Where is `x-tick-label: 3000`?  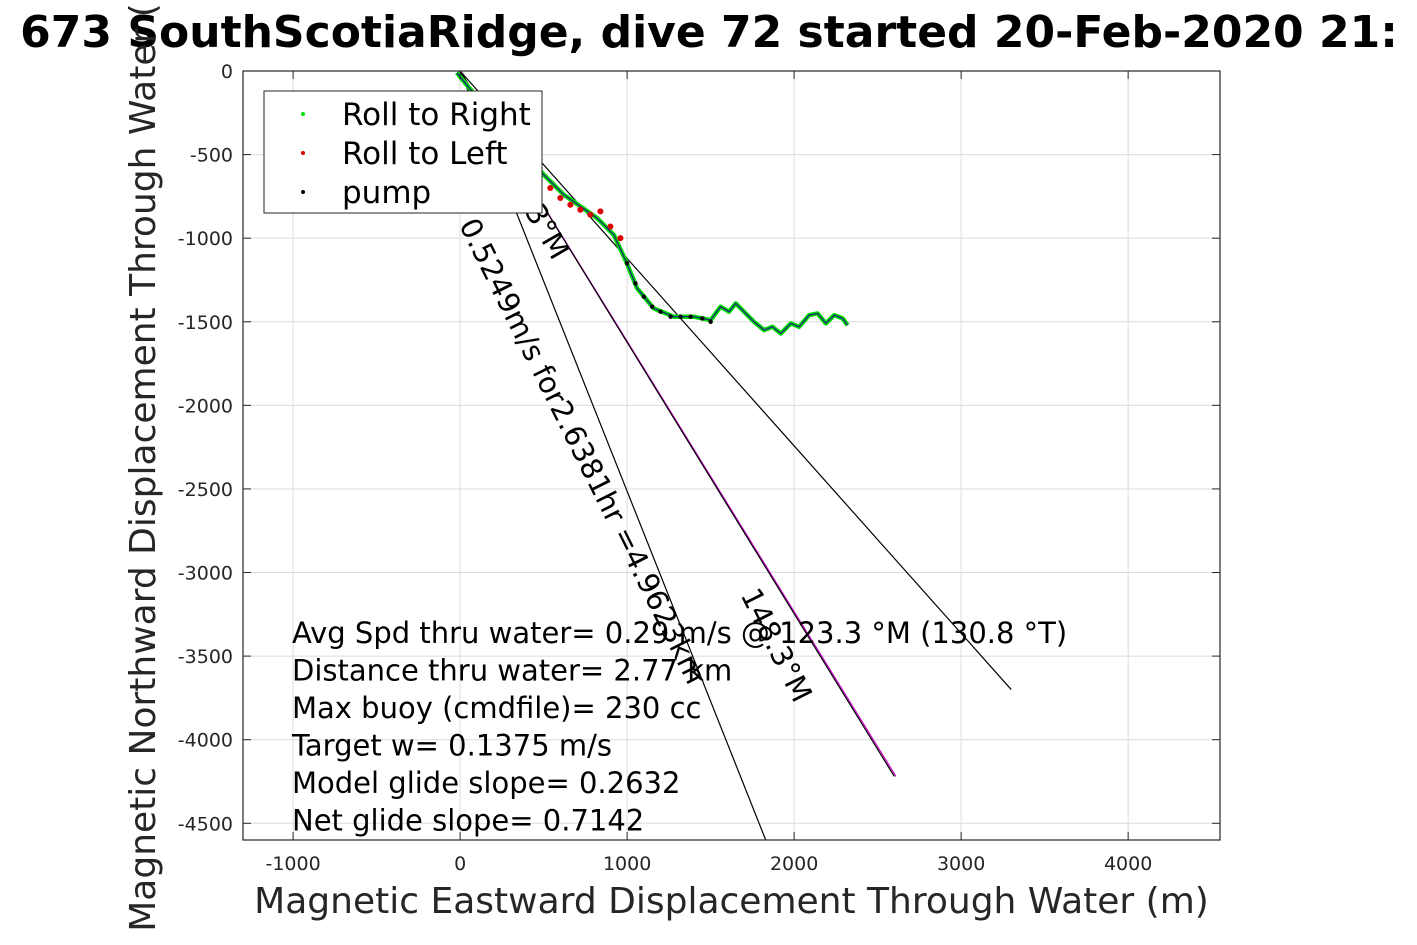 x-tick-label: 3000 is located at coordinates (961, 864).